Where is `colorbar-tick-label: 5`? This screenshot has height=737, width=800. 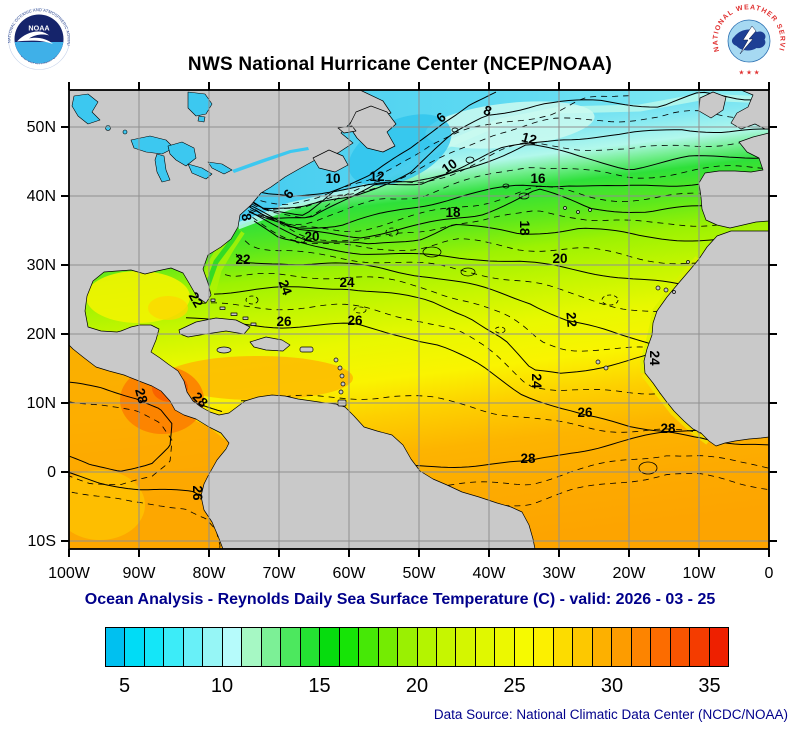 colorbar-tick-label: 5 is located at coordinates (124, 686).